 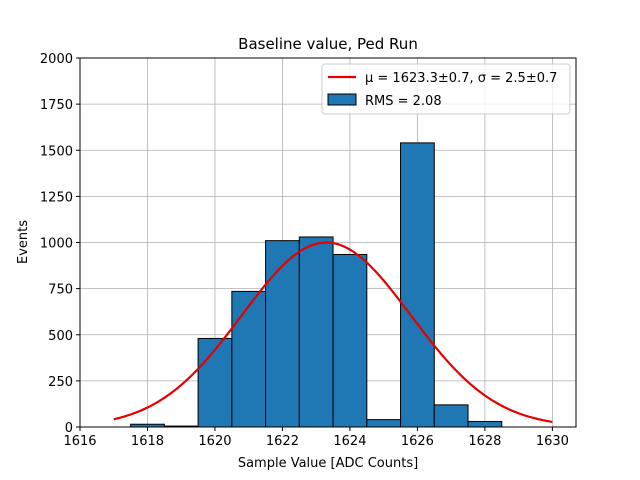 I want to click on legend-histogram-swatch, so click(x=342, y=99).